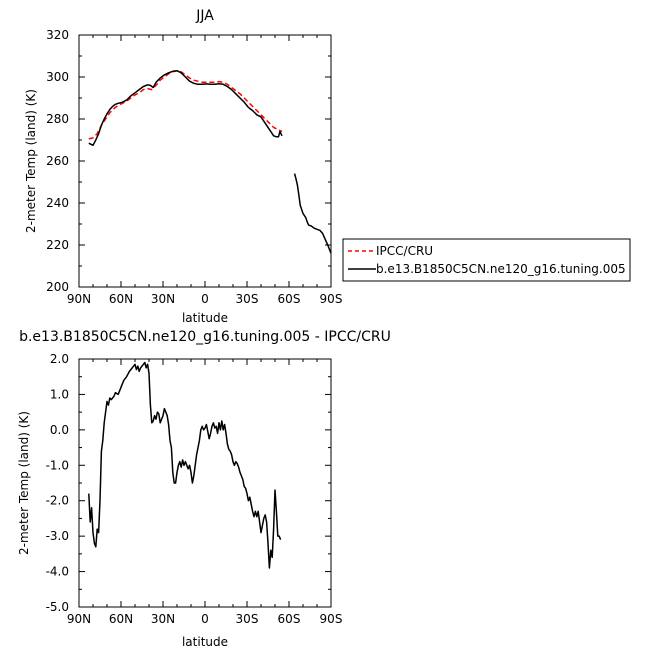 The width and height of the screenshot is (656, 656). I want to click on series-line-difference, so click(185, 465).